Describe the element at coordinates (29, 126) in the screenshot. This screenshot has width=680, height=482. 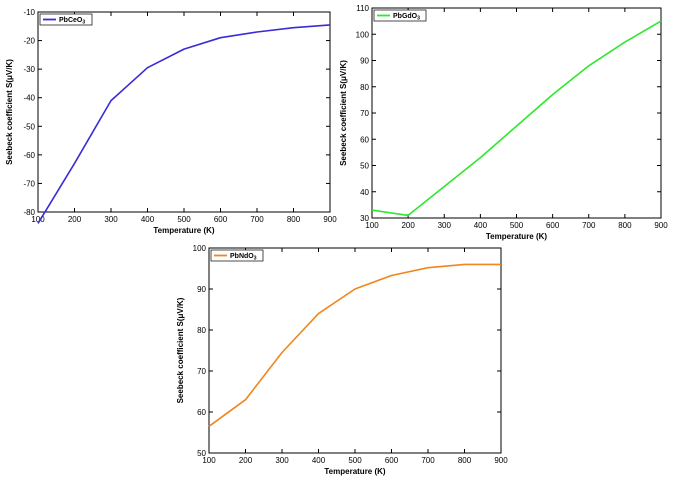
I see `y-tick-label: -50` at that location.